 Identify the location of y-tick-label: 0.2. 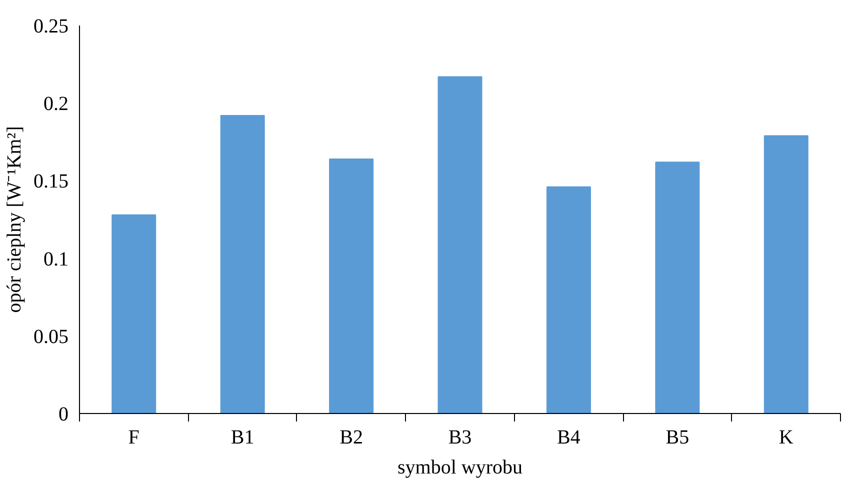
(56, 104).